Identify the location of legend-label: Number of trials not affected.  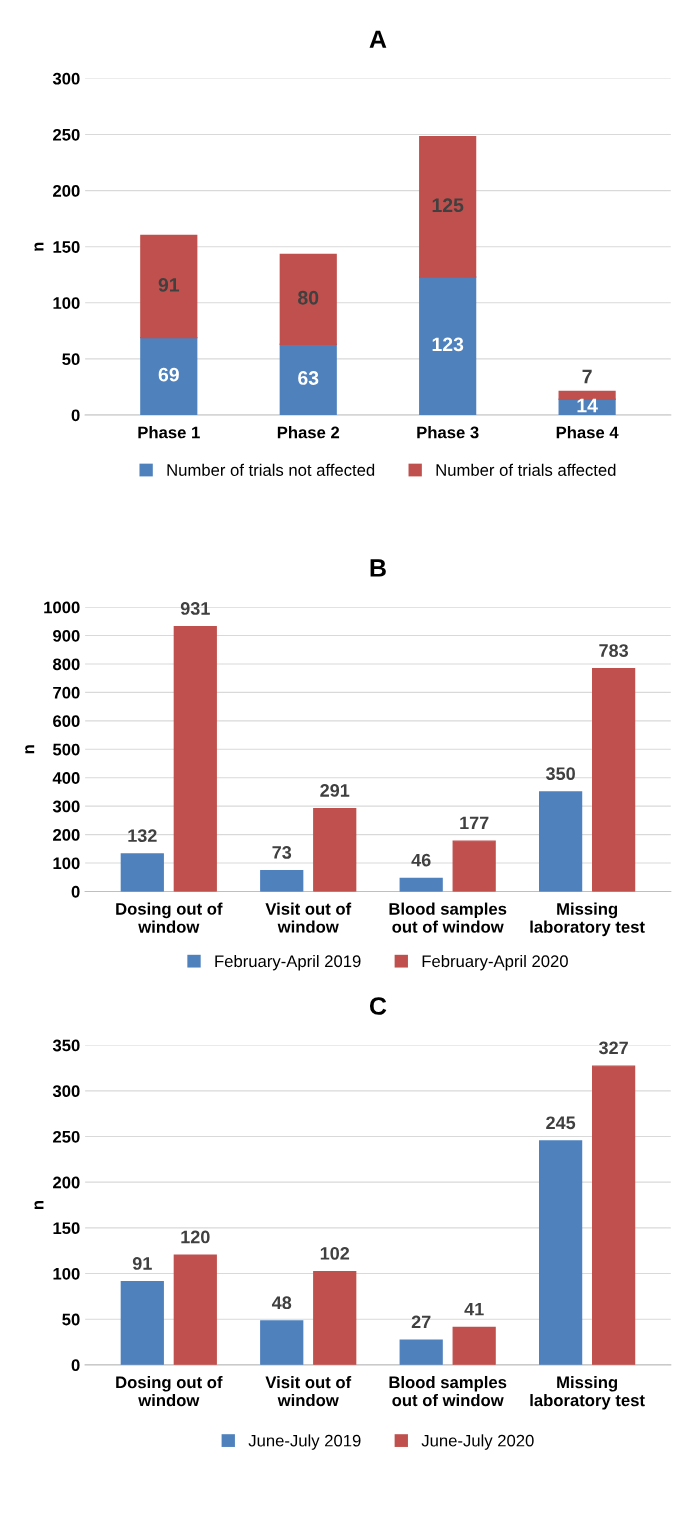
(271, 469).